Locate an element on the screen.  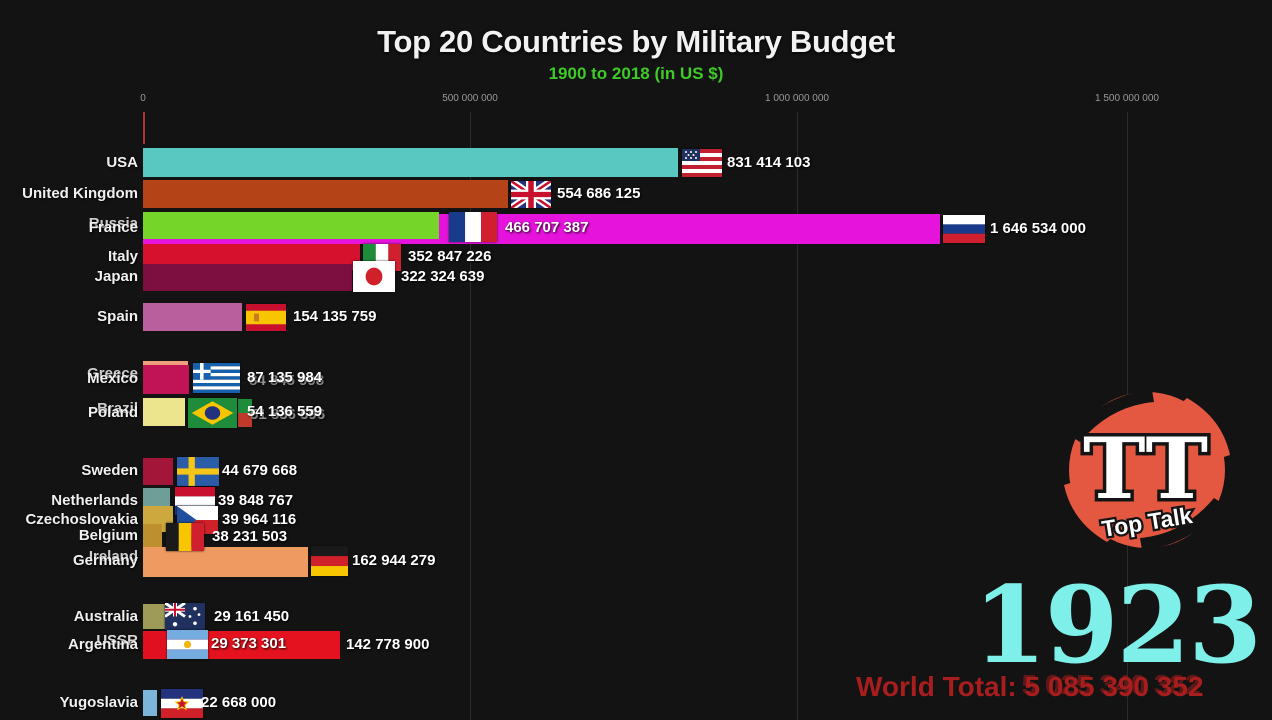
usa-flag-icon is located at coordinates (702, 163).